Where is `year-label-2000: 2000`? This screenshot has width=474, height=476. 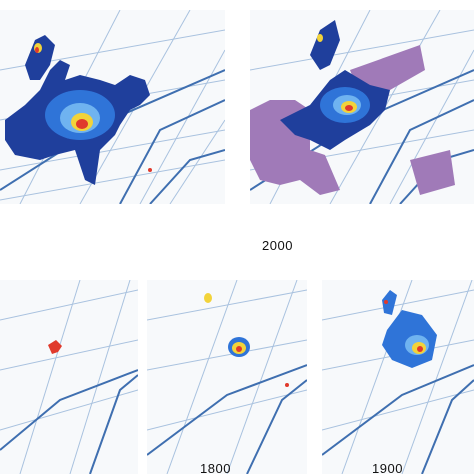 year-label-2000: 2000 is located at coordinates (277, 245).